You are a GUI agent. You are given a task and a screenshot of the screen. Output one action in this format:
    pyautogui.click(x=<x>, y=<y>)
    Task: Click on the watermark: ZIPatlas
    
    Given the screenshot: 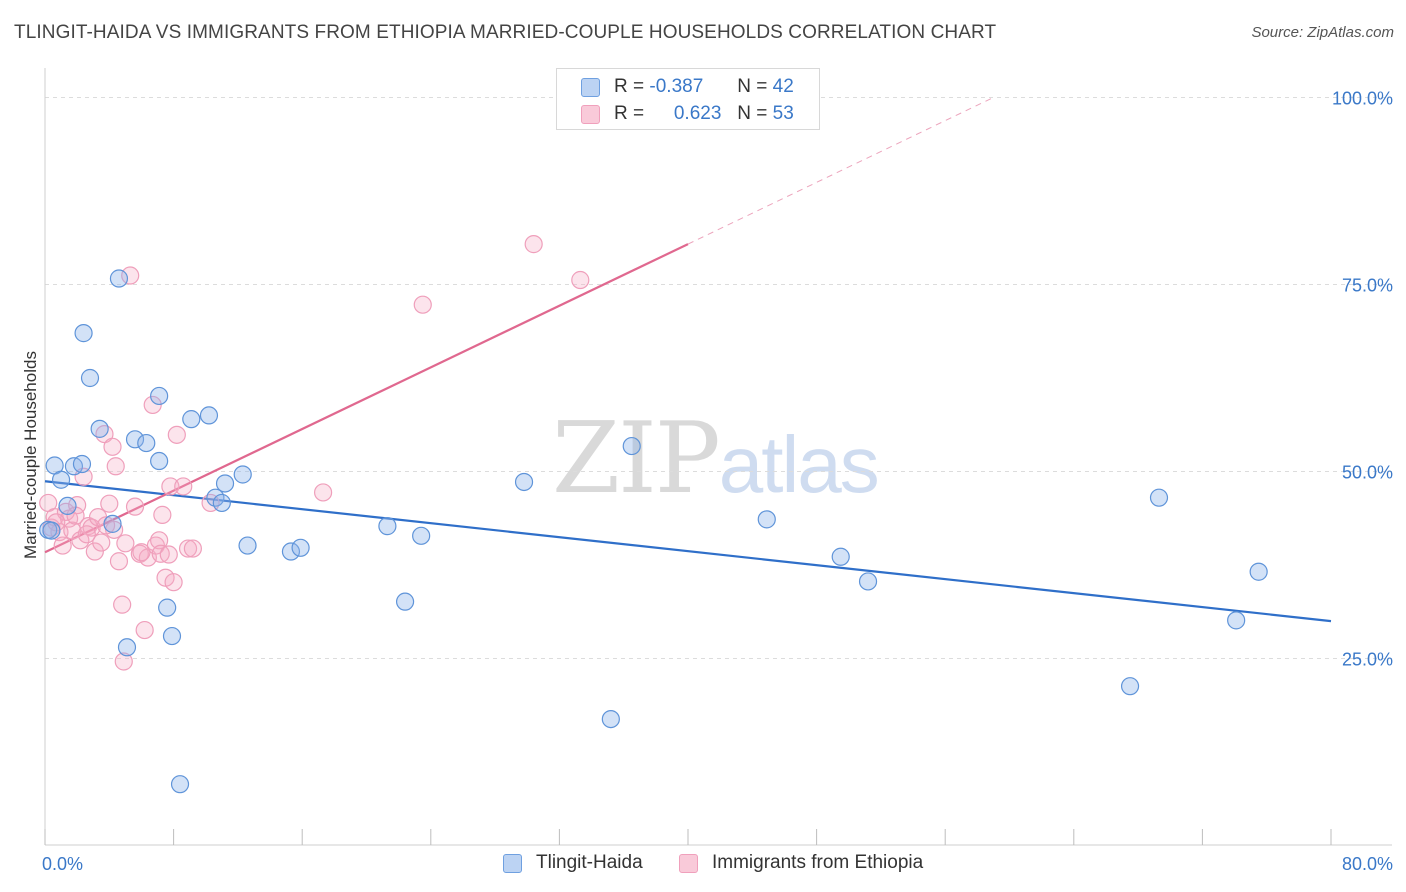 What is the action you would take?
    pyautogui.click(x=716, y=459)
    